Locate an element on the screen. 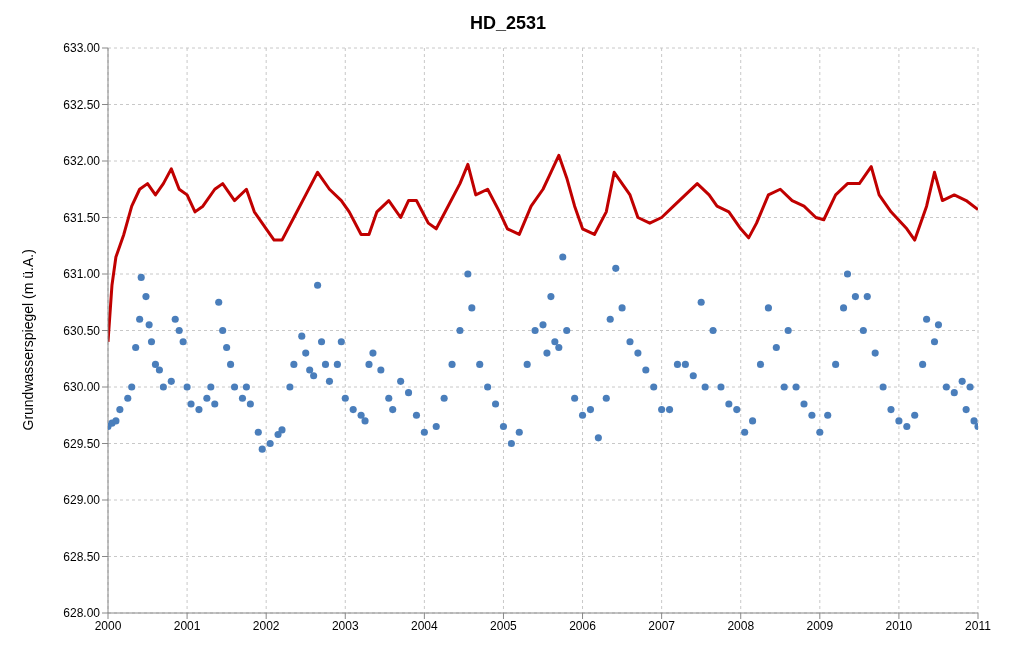 The height and width of the screenshot is (661, 1013). y-tick-label: 630.00 is located at coordinates (82, 387).